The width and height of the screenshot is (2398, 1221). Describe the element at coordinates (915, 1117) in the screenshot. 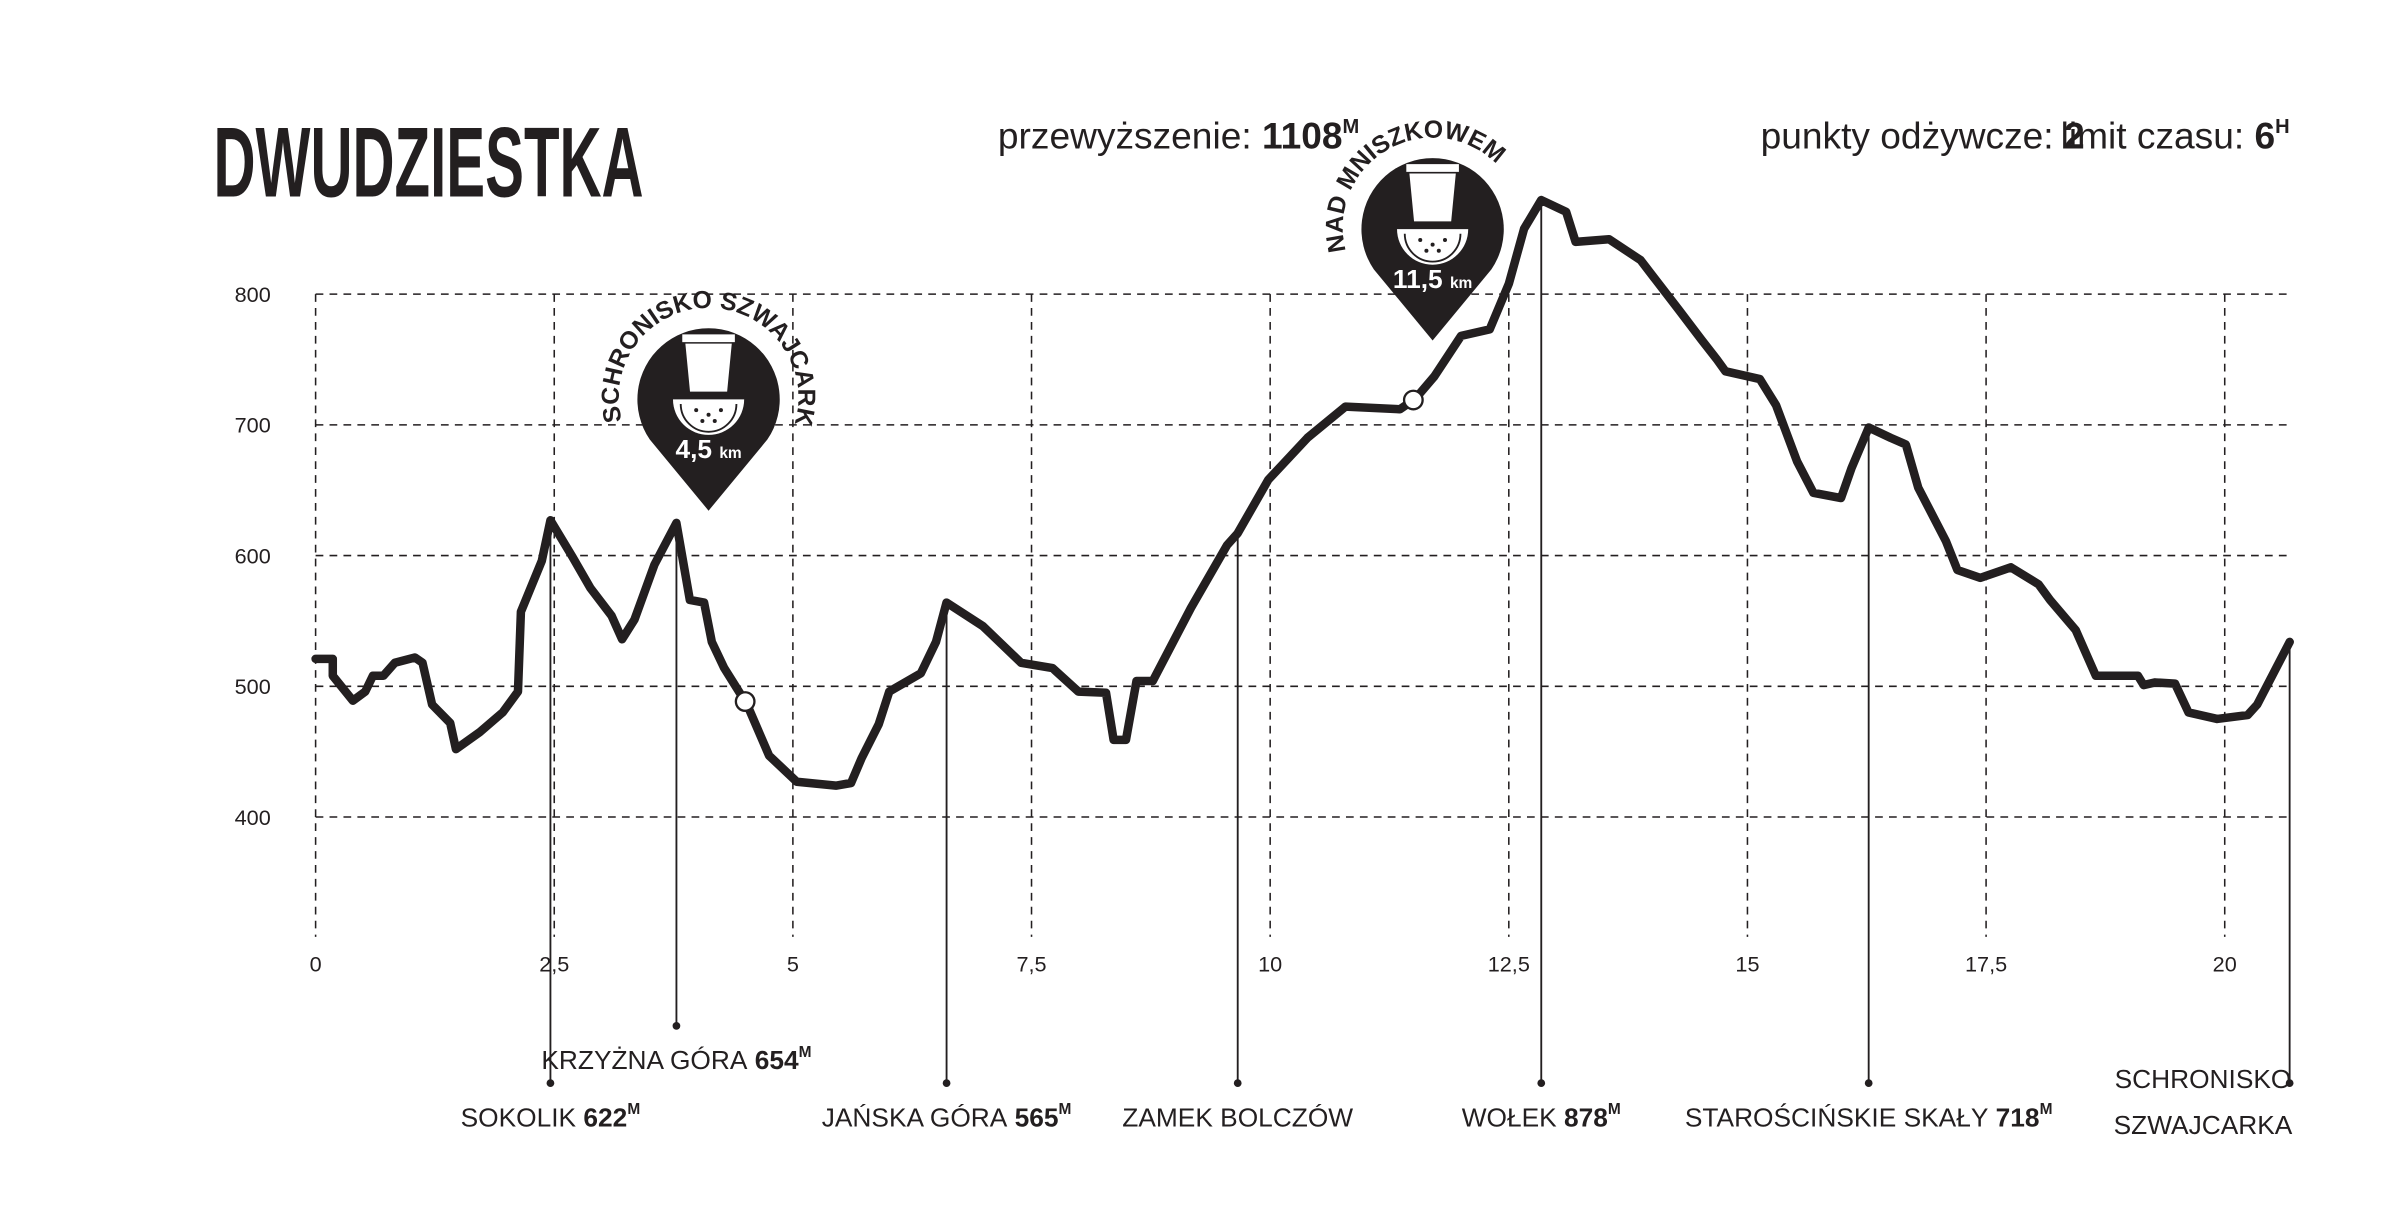

I see `landmark-name: JAŃSKA GÓRA` at that location.